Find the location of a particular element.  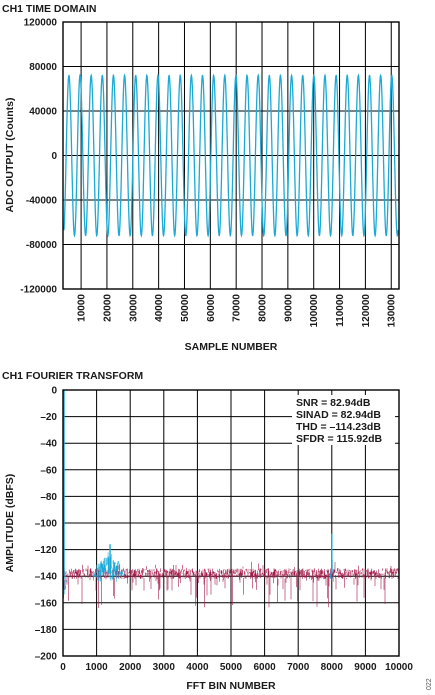

fft-y-tick-label: 0 is located at coordinates (54, 391).